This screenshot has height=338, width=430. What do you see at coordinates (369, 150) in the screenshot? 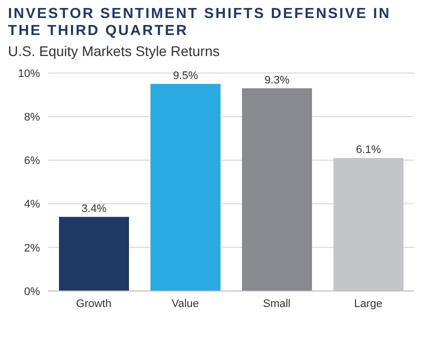
I see `data-label: 6.1%` at bounding box center [369, 150].